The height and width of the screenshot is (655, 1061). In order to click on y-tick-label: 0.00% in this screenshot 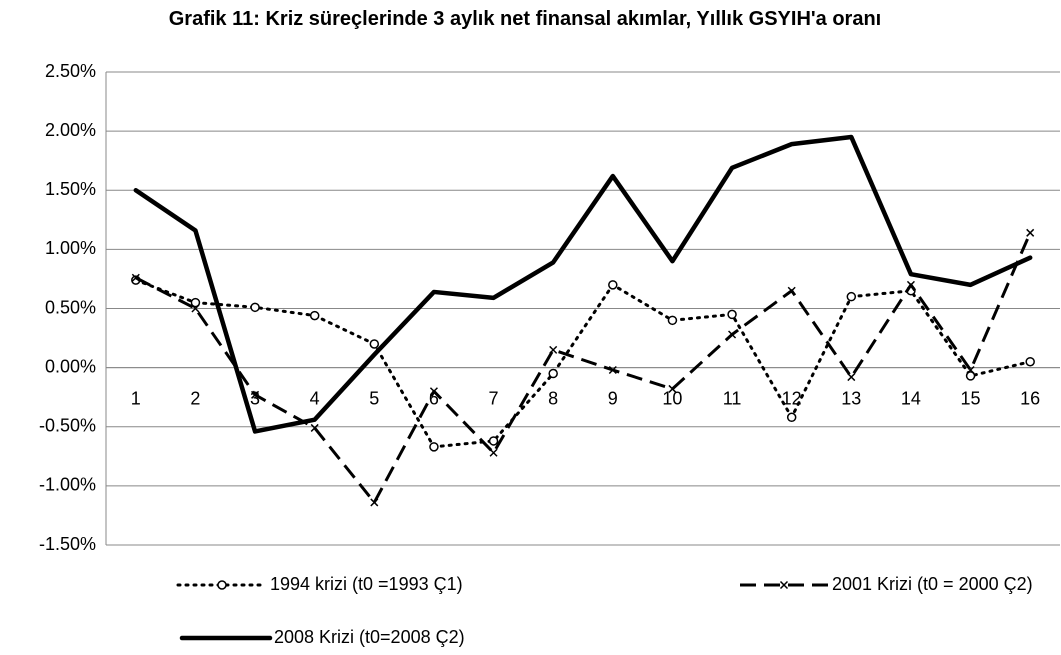, I will do `click(70, 366)`.